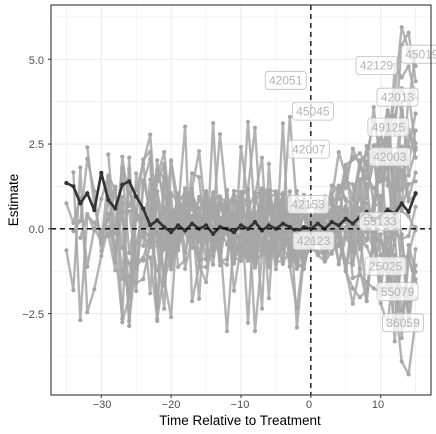 The height and width of the screenshot is (434, 436). Describe the element at coordinates (314, 241) in the screenshot. I see `series-label-text: 42123` at that location.